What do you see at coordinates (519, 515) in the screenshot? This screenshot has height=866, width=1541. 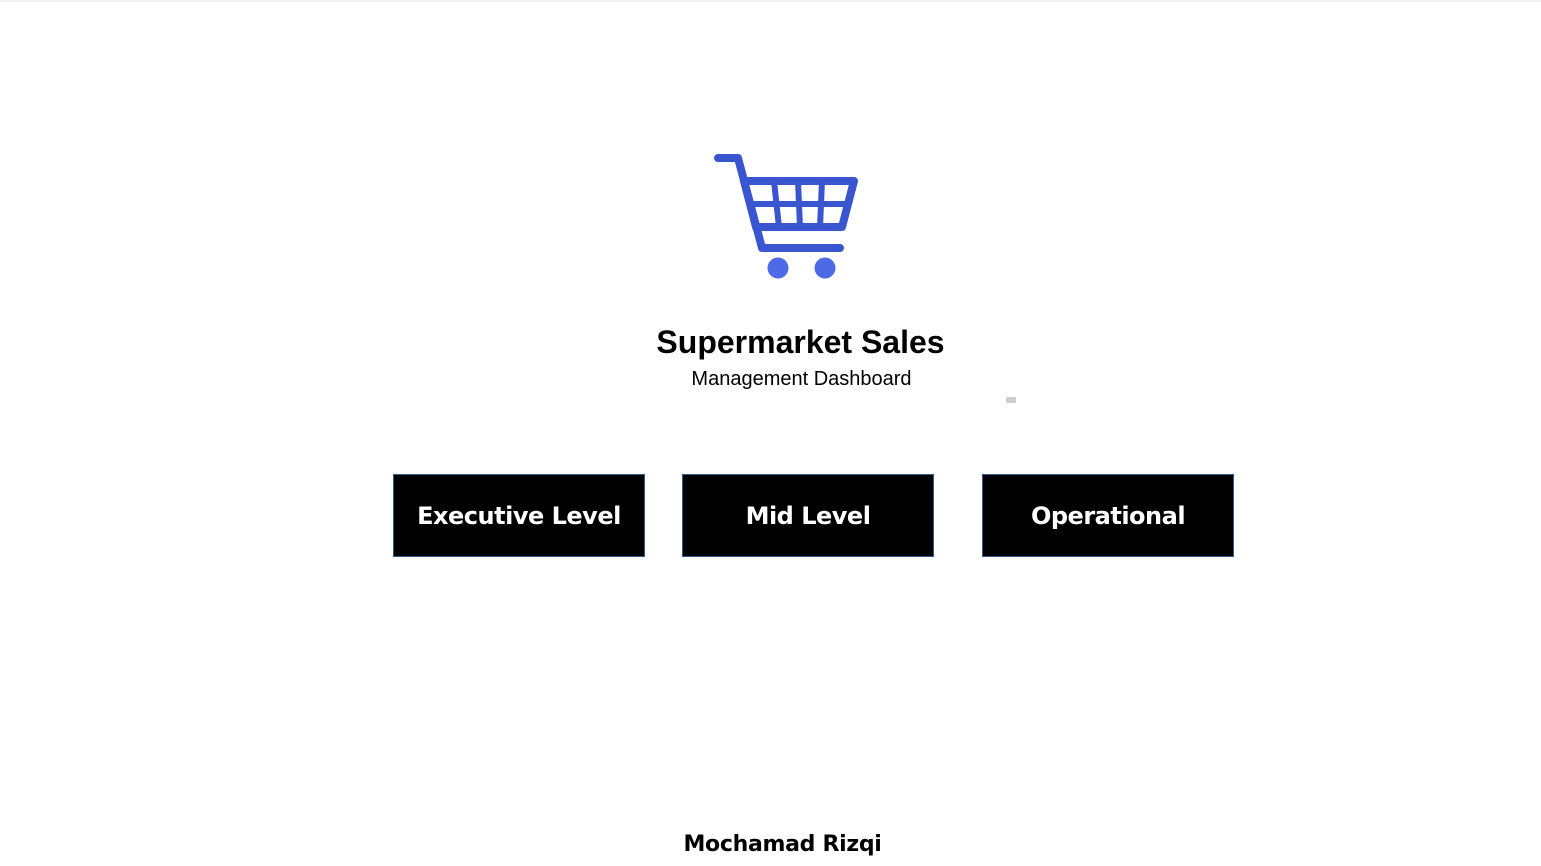 I see `executive-level-button: Executive Level` at bounding box center [519, 515].